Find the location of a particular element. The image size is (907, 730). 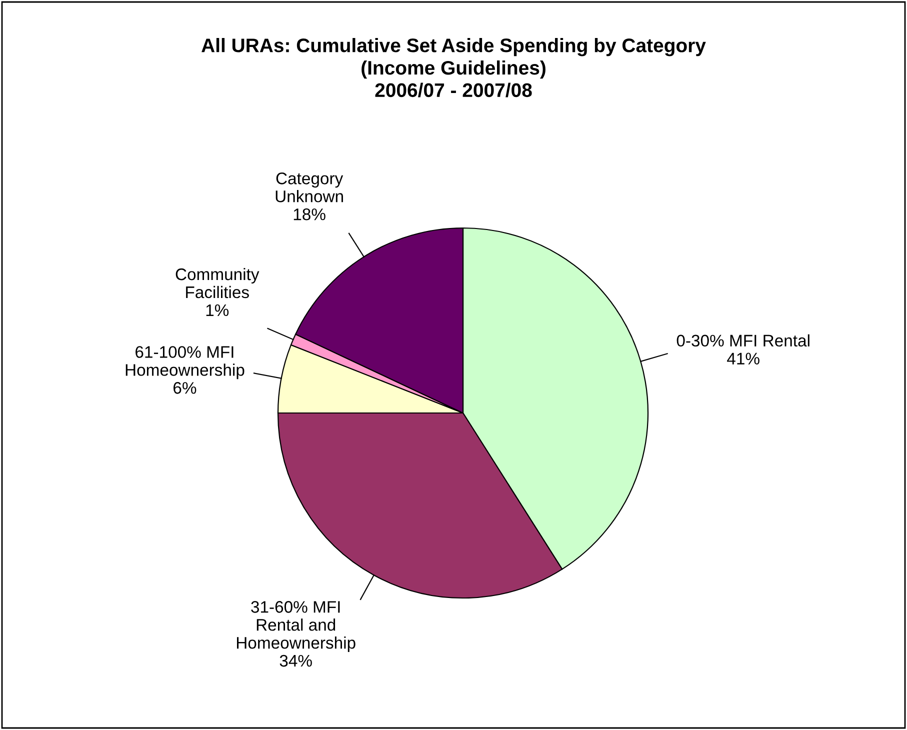

data-label: 6% is located at coordinates (185, 388).